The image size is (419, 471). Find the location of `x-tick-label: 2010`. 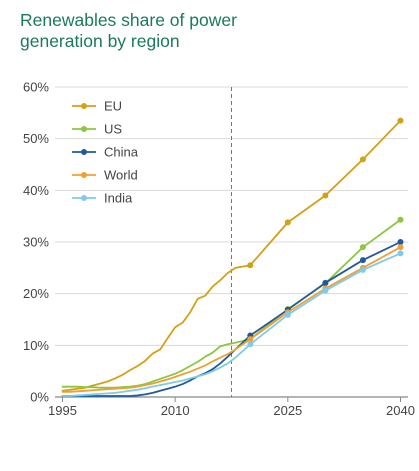

x-tick-label: 2010 is located at coordinates (175, 410).